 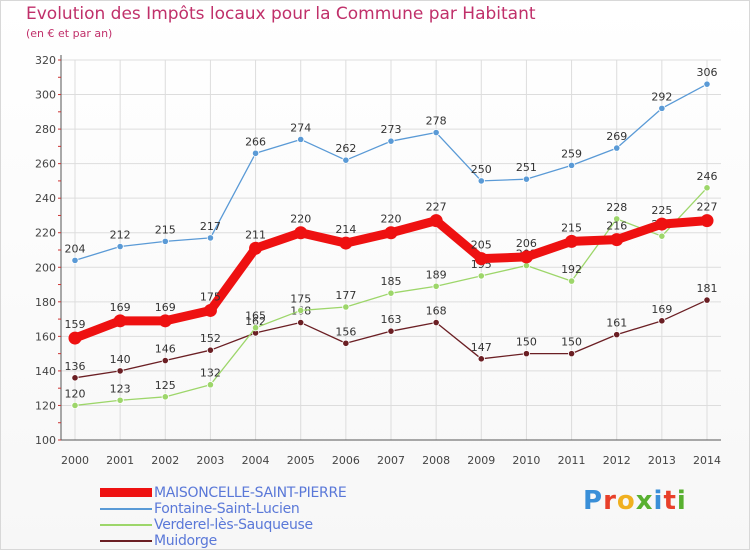 I want to click on data-label: 216, so click(x=616, y=226).